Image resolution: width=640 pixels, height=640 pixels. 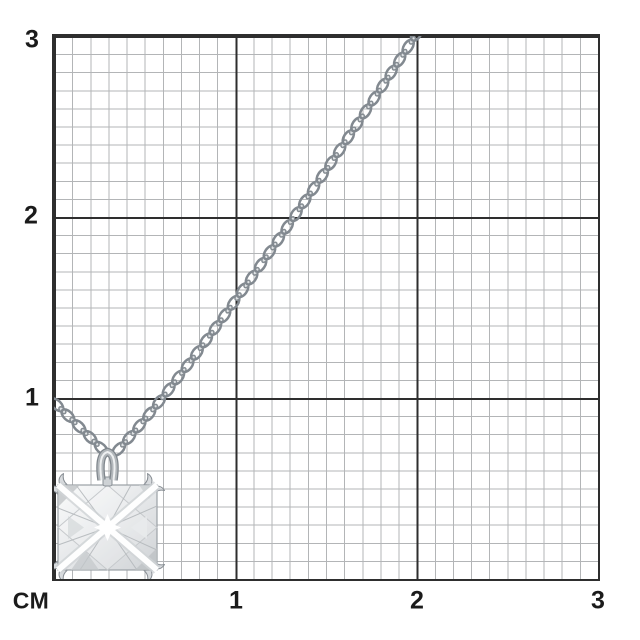 I want to click on x-tick-1: 1, so click(x=236, y=600).